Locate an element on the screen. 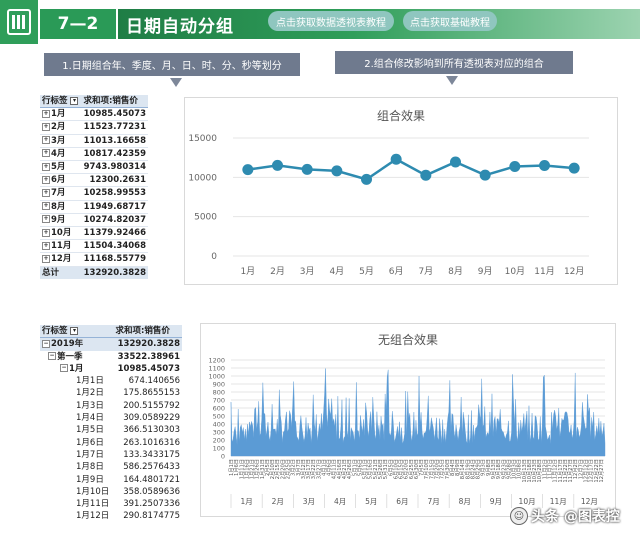  date-tick-label: 3月22日 is located at coordinates (313, 469).